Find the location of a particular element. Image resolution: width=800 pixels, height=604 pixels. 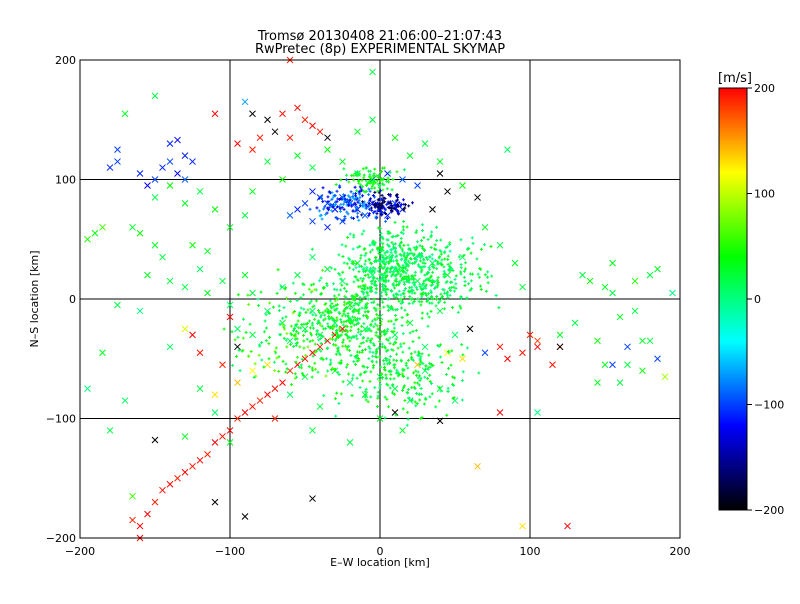

colorbar-tick-label: 0 is located at coordinates (757, 299).